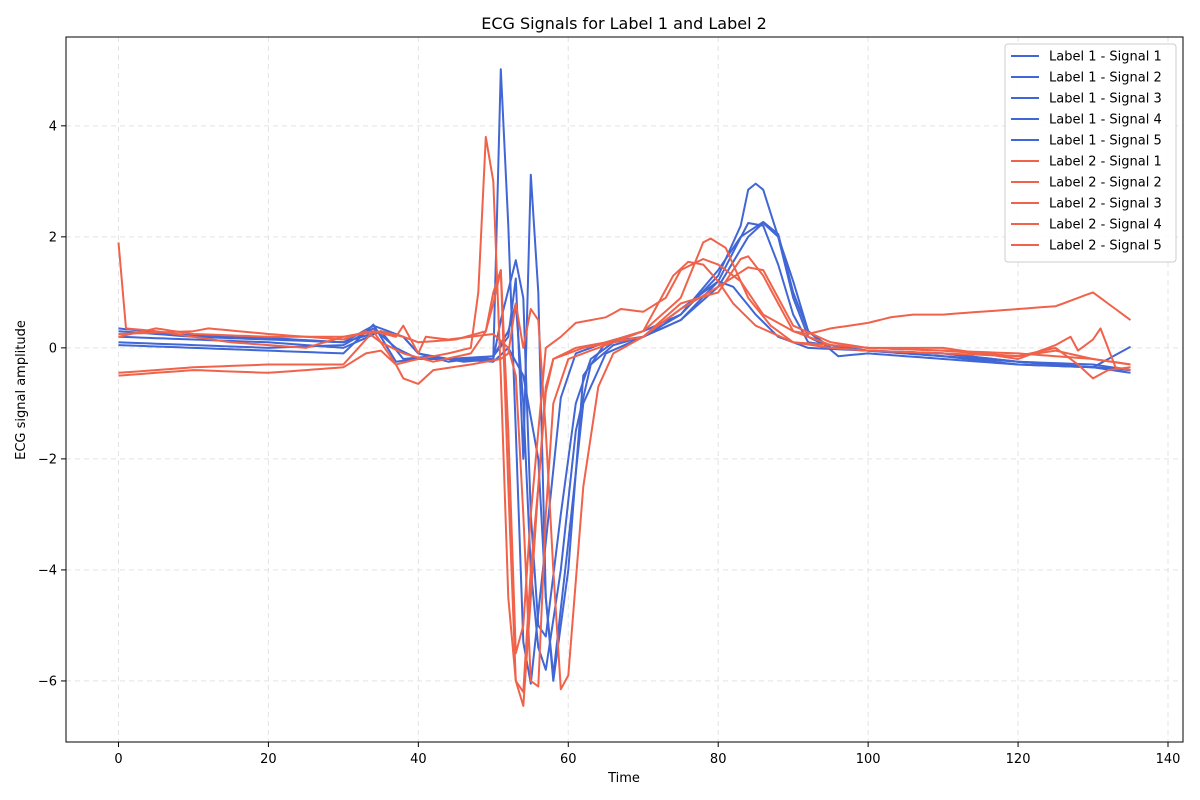 Image resolution: width=1200 pixels, height=800 pixels. Describe the element at coordinates (1105, 57) in the screenshot. I see `legend-entry: Label 1 - Signal 1` at that location.